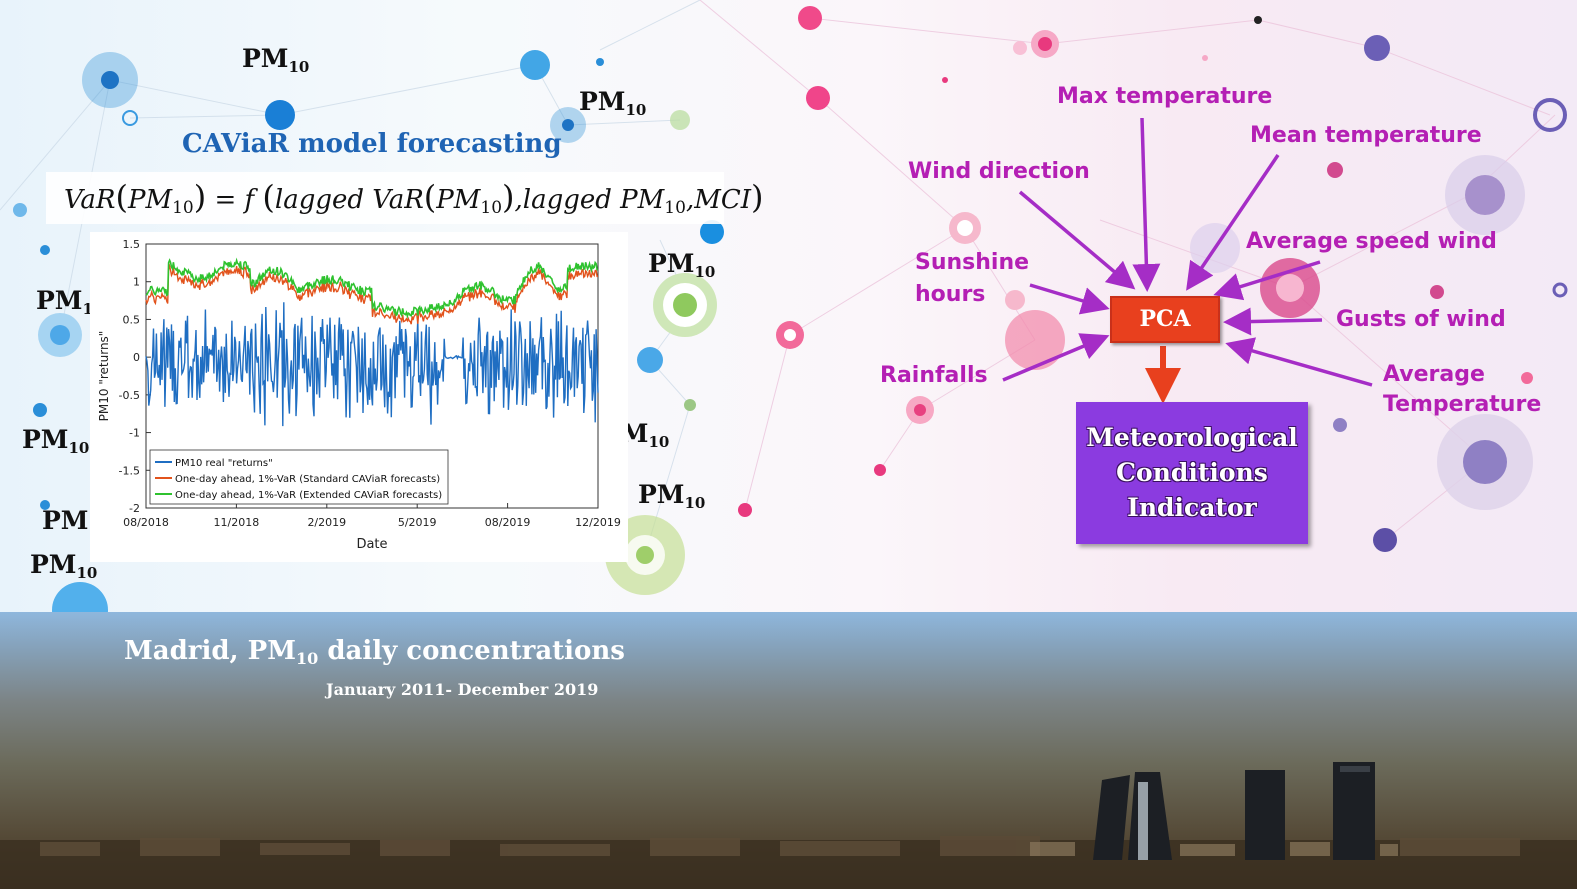 The height and width of the screenshot is (889, 1577). What do you see at coordinates (1434, 374) in the screenshot?
I see `label-average-temperature-1: Average` at bounding box center [1434, 374].